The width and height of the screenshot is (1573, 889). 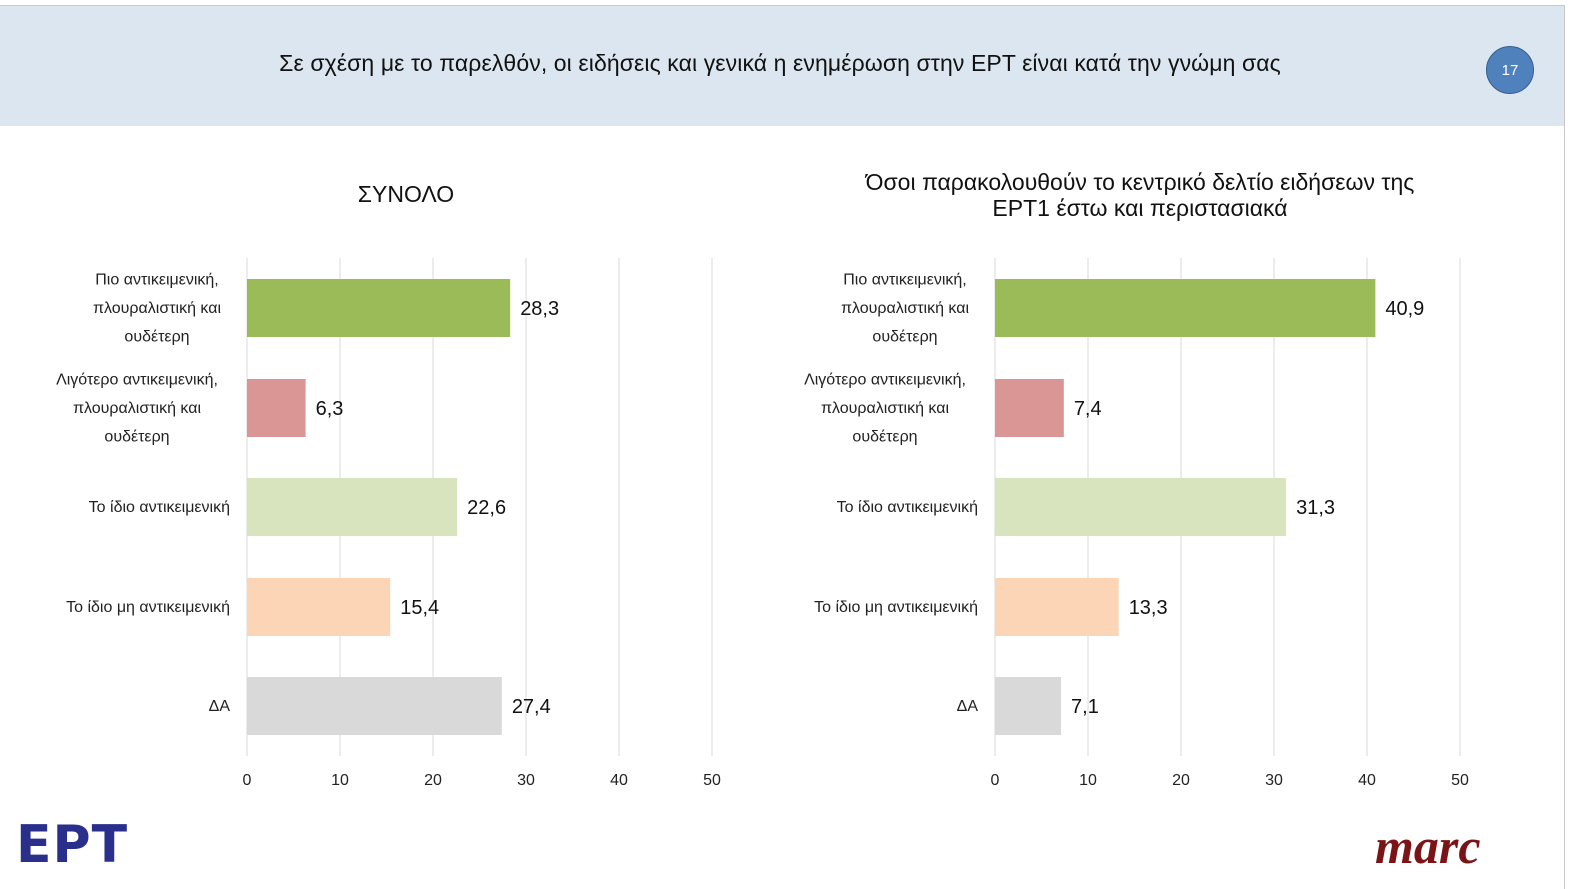 I want to click on value-label: 13,3, so click(x=1148, y=608).